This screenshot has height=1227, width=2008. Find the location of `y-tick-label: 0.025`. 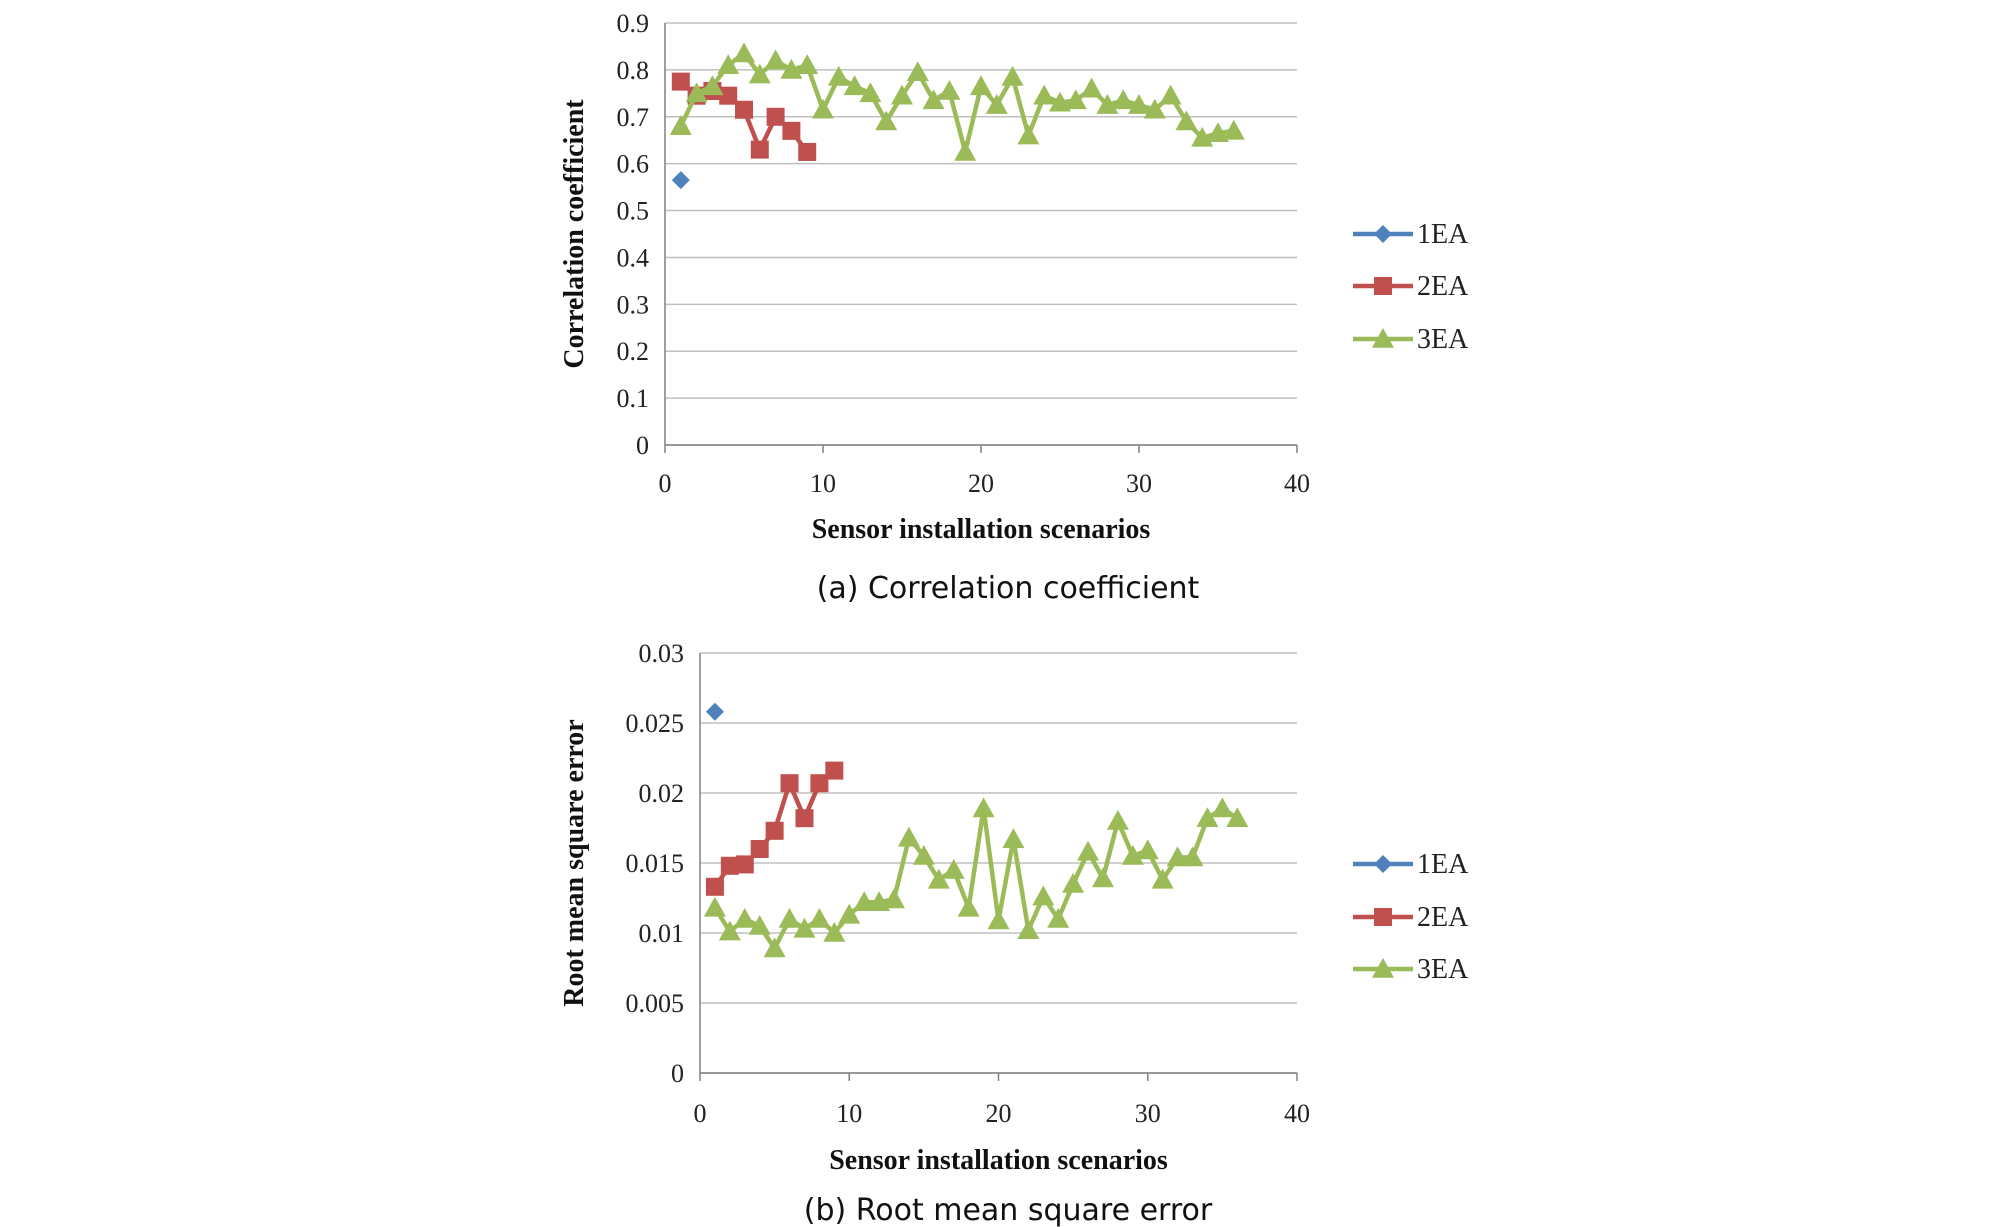

y-tick-label: 0.025 is located at coordinates (655, 723).